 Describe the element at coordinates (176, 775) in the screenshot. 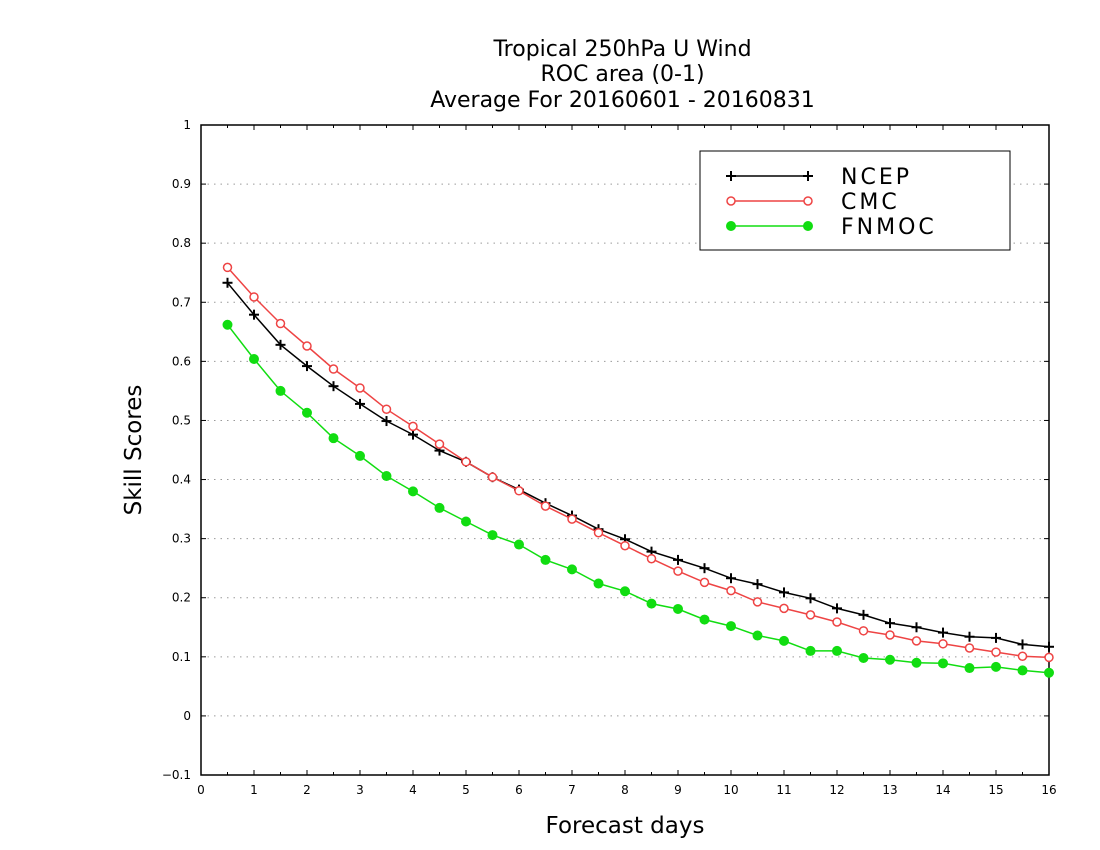

I see `y-tick-label: −0.1` at that location.